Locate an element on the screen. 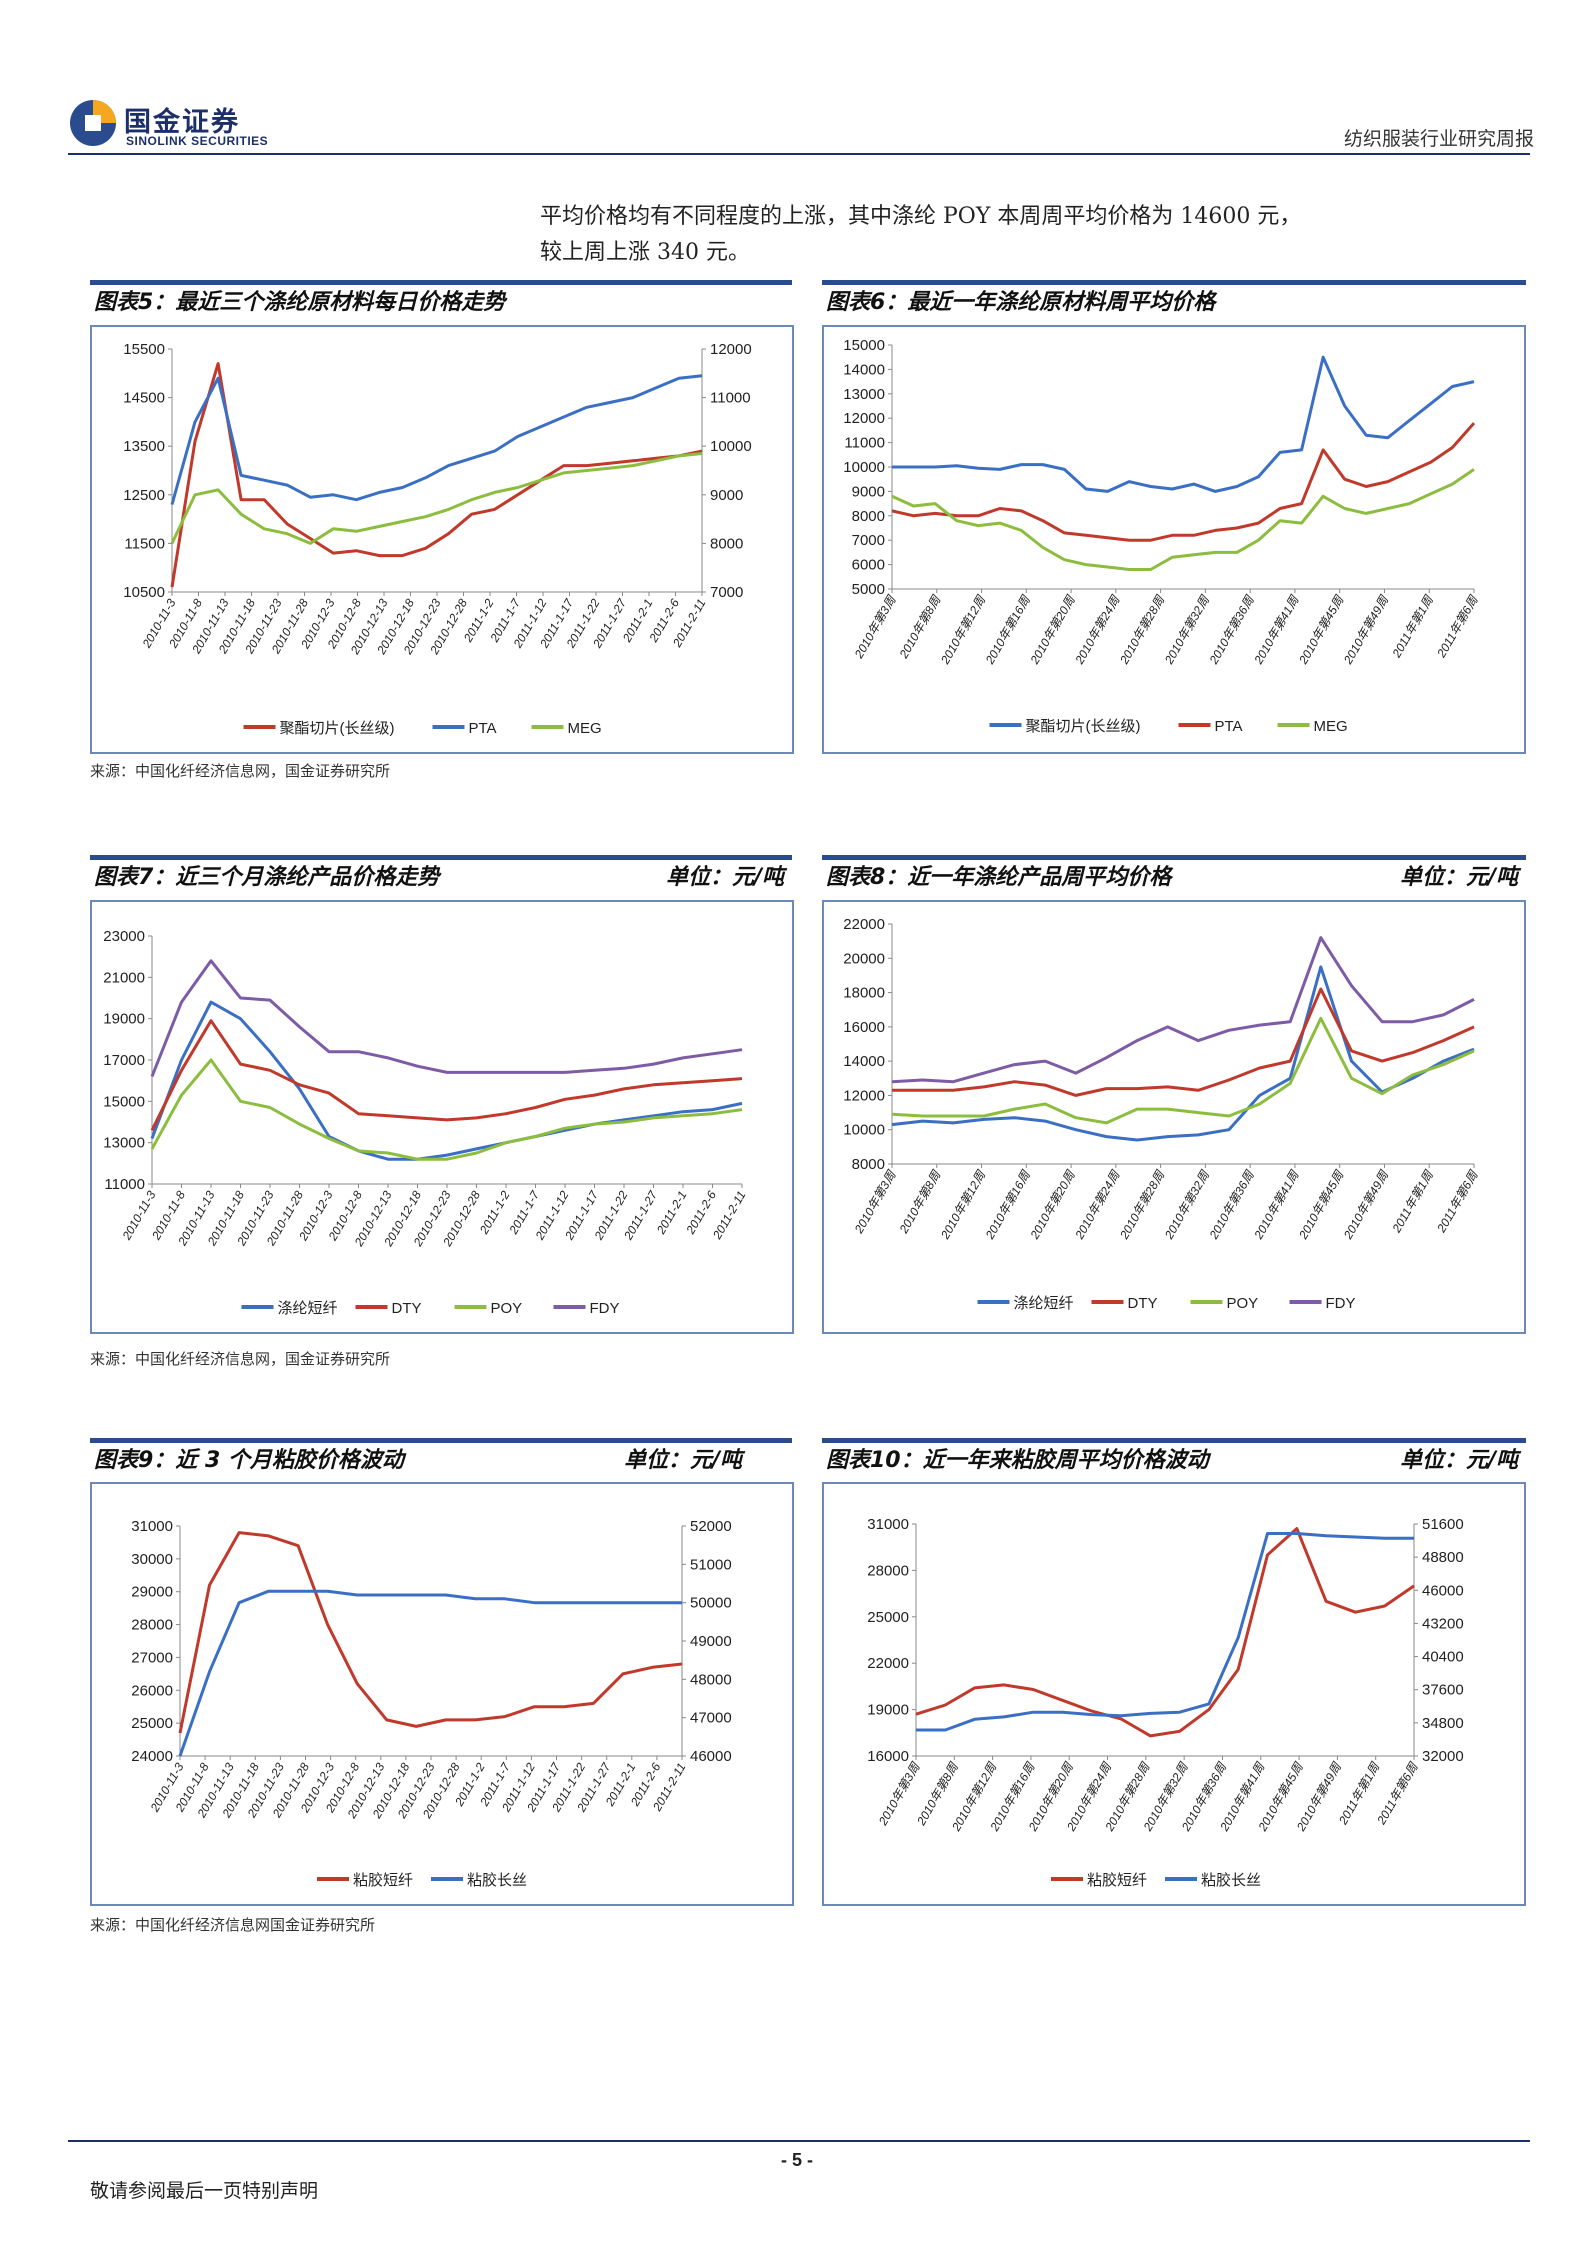 The width and height of the screenshot is (1594, 2252). y-tick-label: 30000 is located at coordinates (152, 1559).